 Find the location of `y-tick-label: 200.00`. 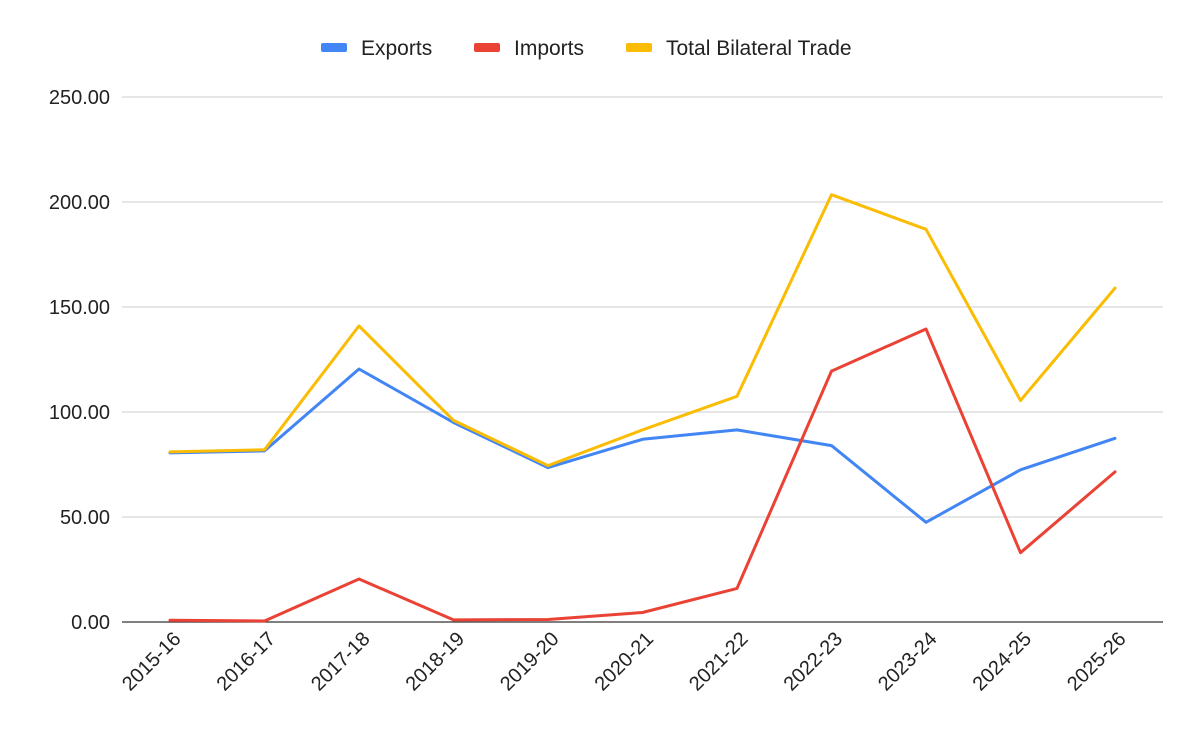

y-tick-label: 200.00 is located at coordinates (79, 203).